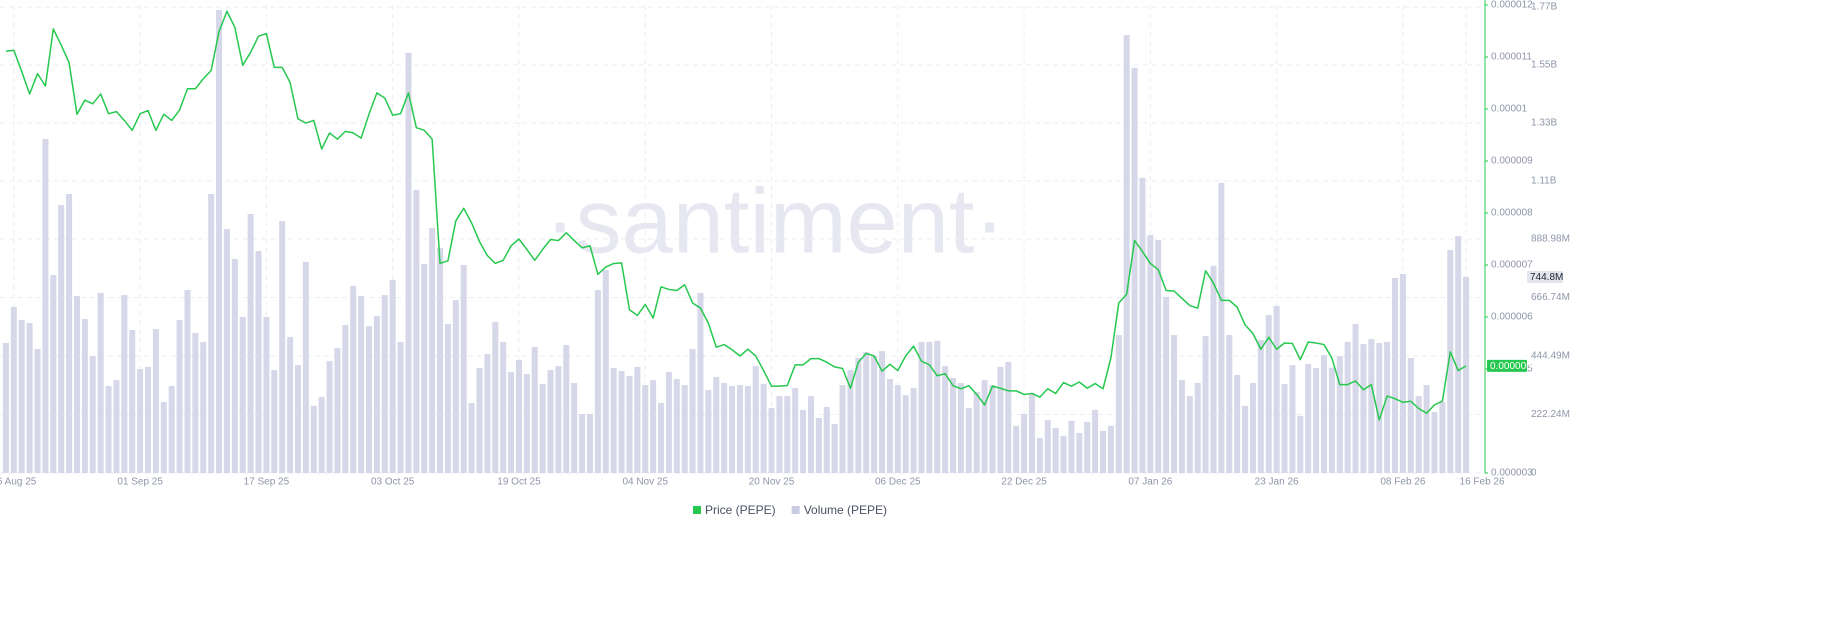 The width and height of the screenshot is (1835, 621). Describe the element at coordinates (267, 482) in the screenshot. I see `x-tick-label: 17 Sep 25` at that location.